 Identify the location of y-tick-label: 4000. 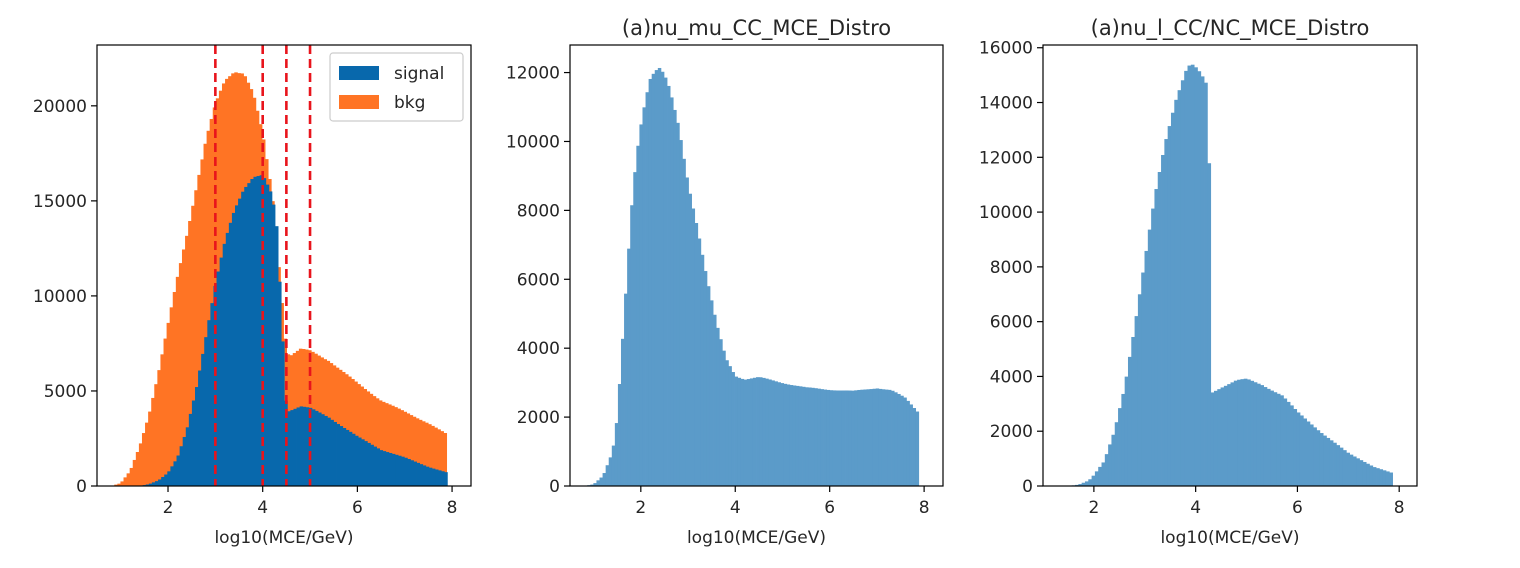
(1011, 377).